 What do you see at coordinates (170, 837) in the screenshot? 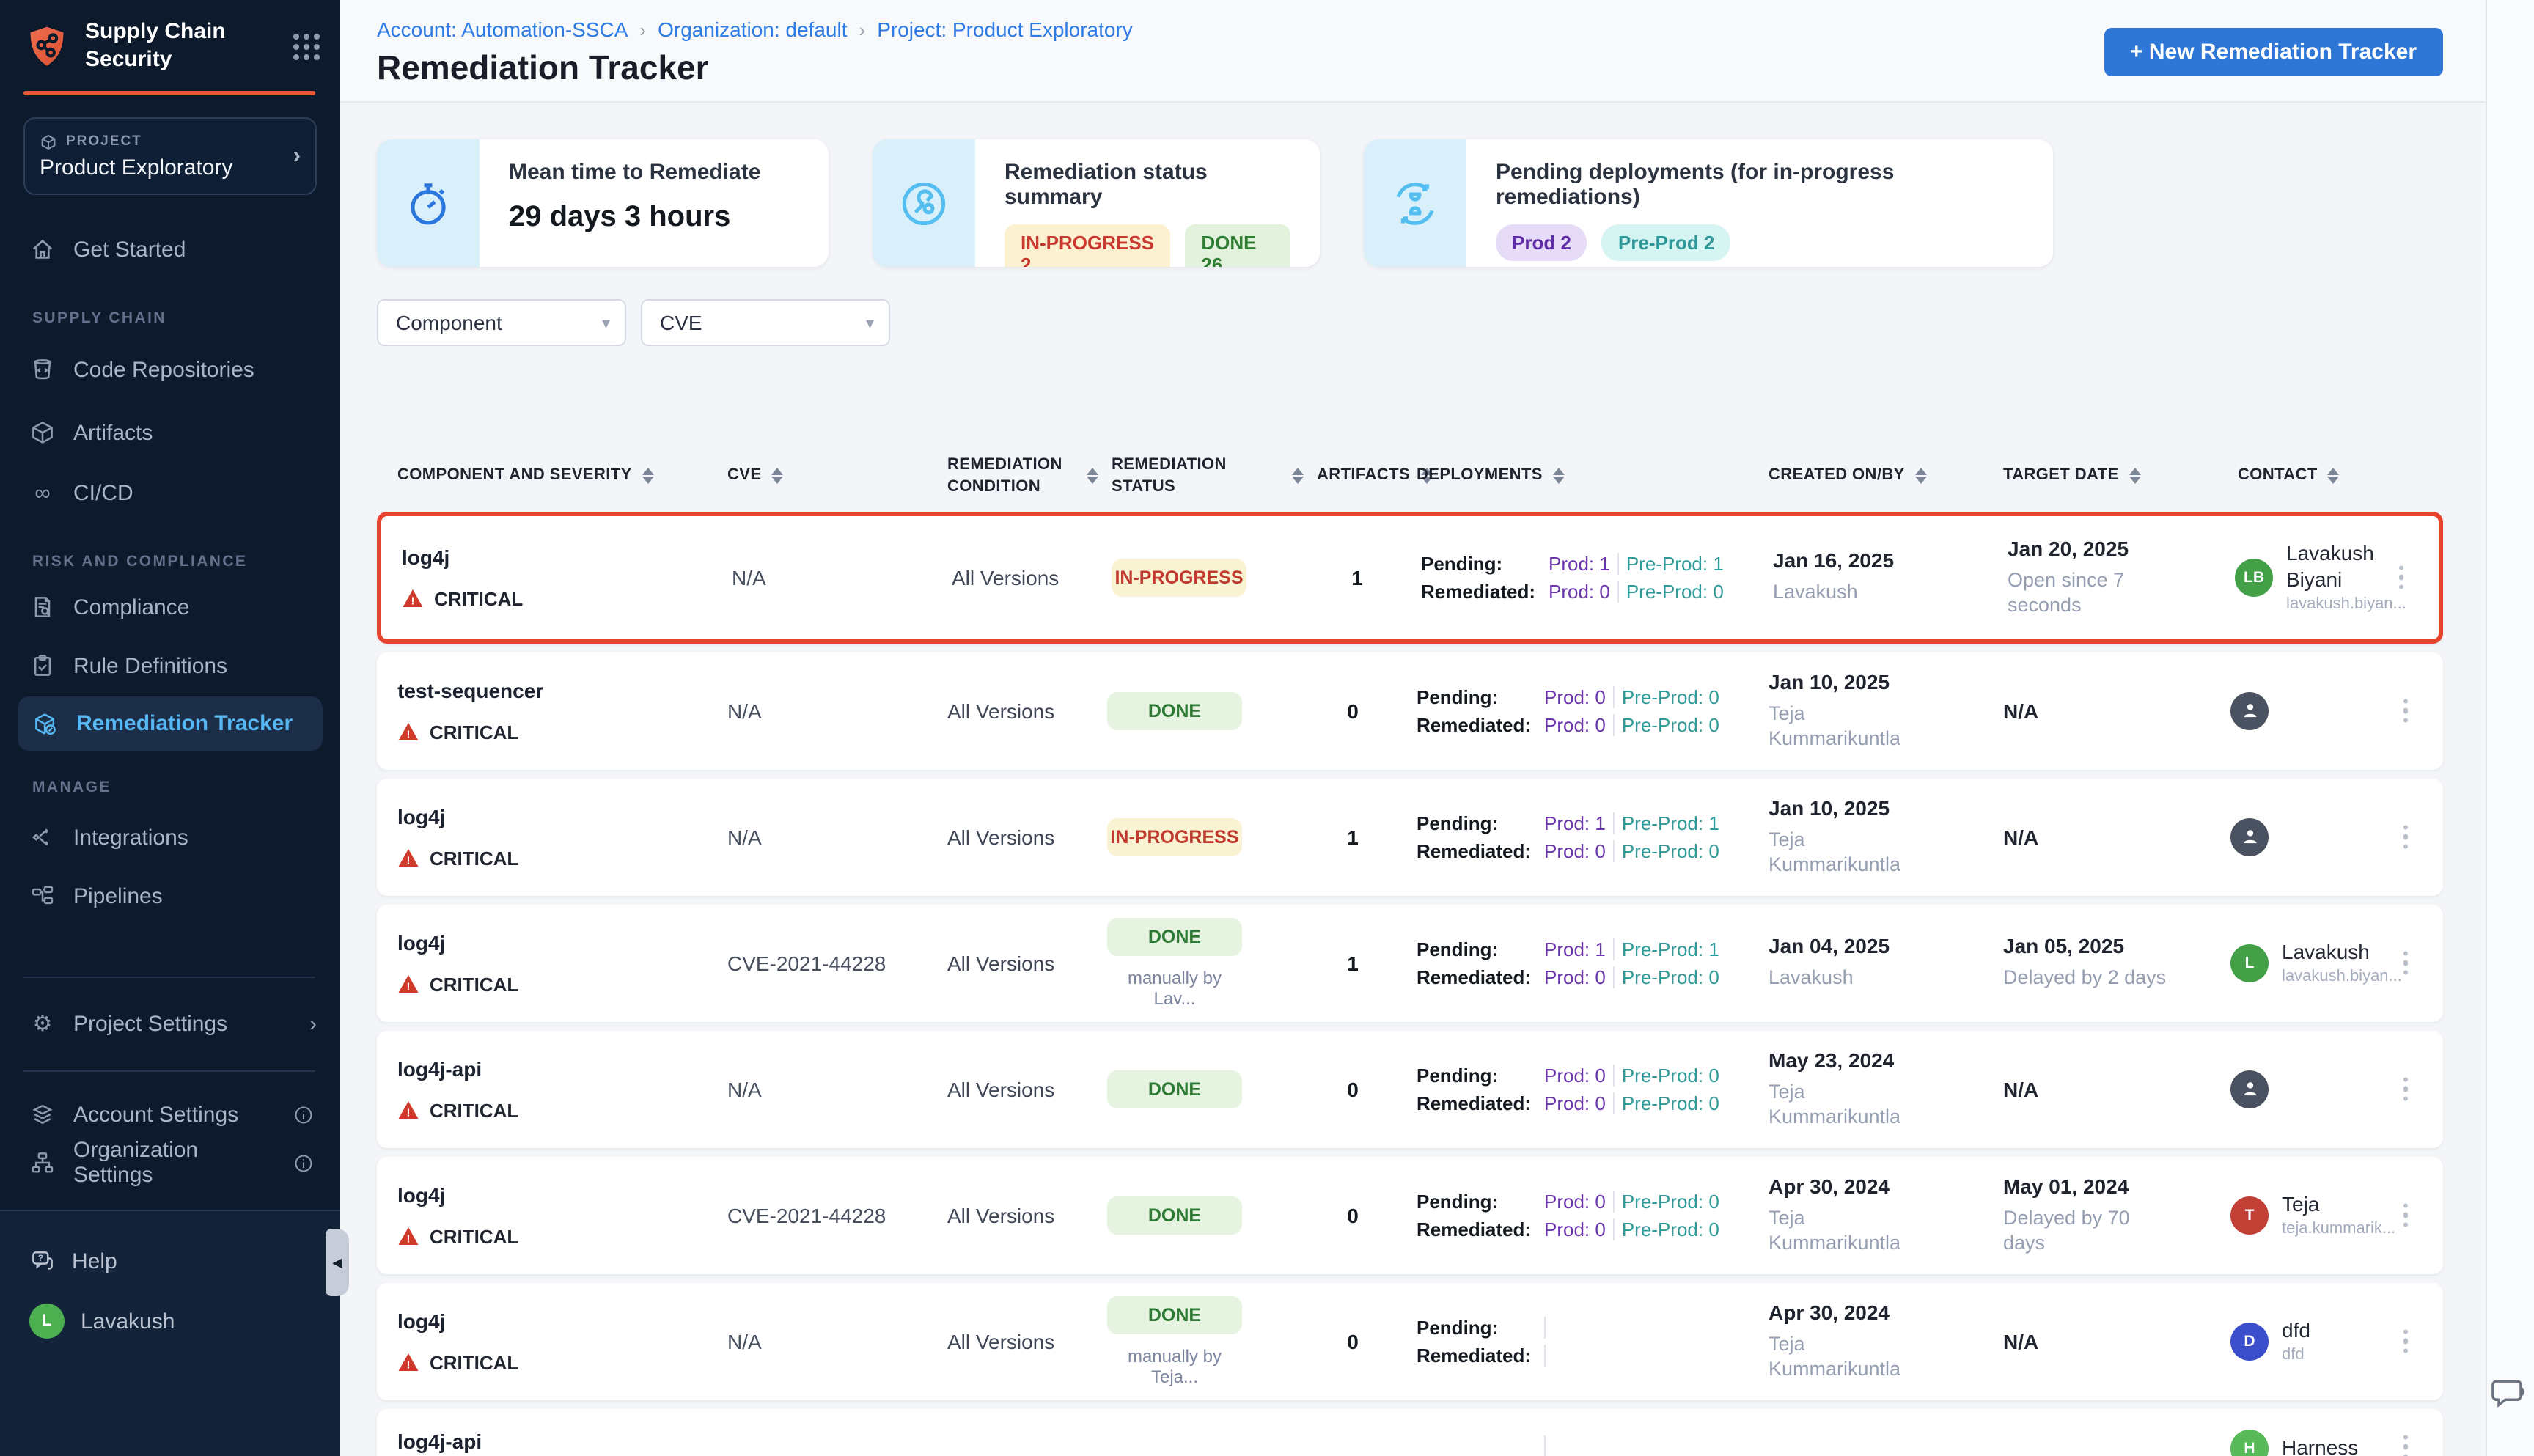
I see `sidebar-item-integrations: Integrations` at bounding box center [170, 837].